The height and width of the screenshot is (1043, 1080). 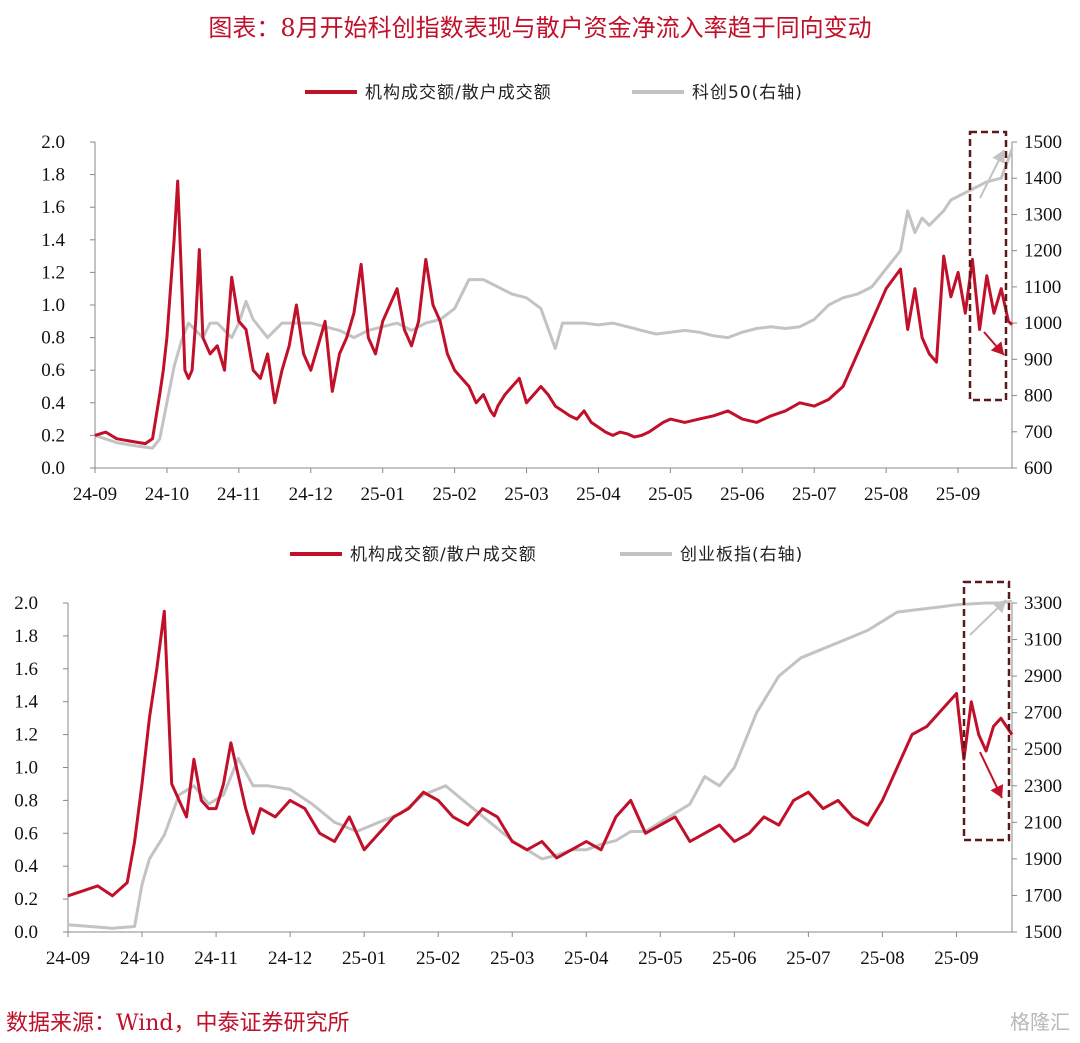 What do you see at coordinates (1043, 822) in the screenshot?
I see `right-tick-label: 2100` at bounding box center [1043, 822].